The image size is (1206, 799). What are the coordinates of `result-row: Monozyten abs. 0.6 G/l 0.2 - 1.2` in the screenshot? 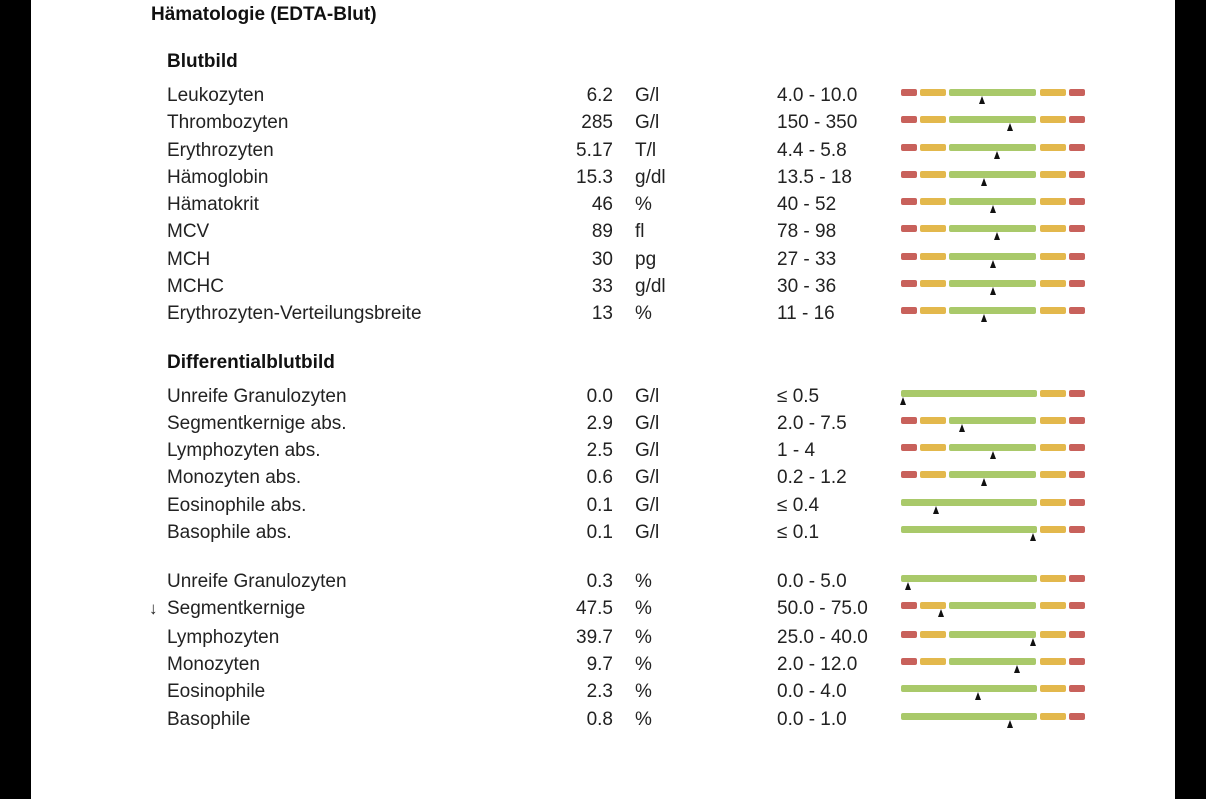 It's located at (603, 478).